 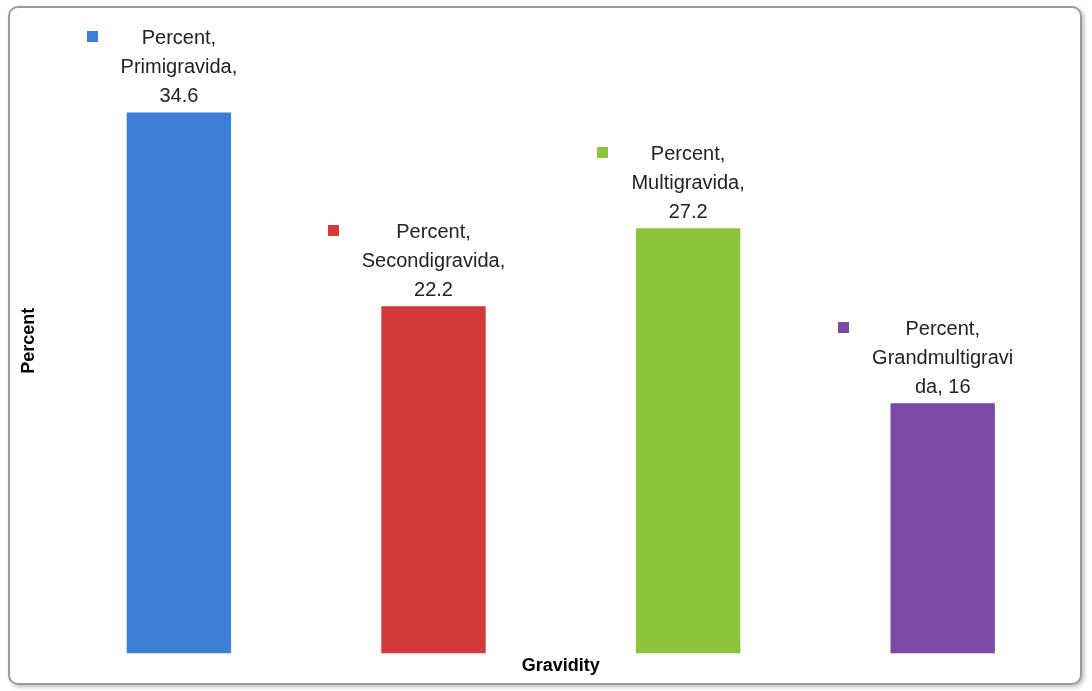 What do you see at coordinates (433, 259) in the screenshot?
I see `data-label: Percent, Secondigravida, 22.2` at bounding box center [433, 259].